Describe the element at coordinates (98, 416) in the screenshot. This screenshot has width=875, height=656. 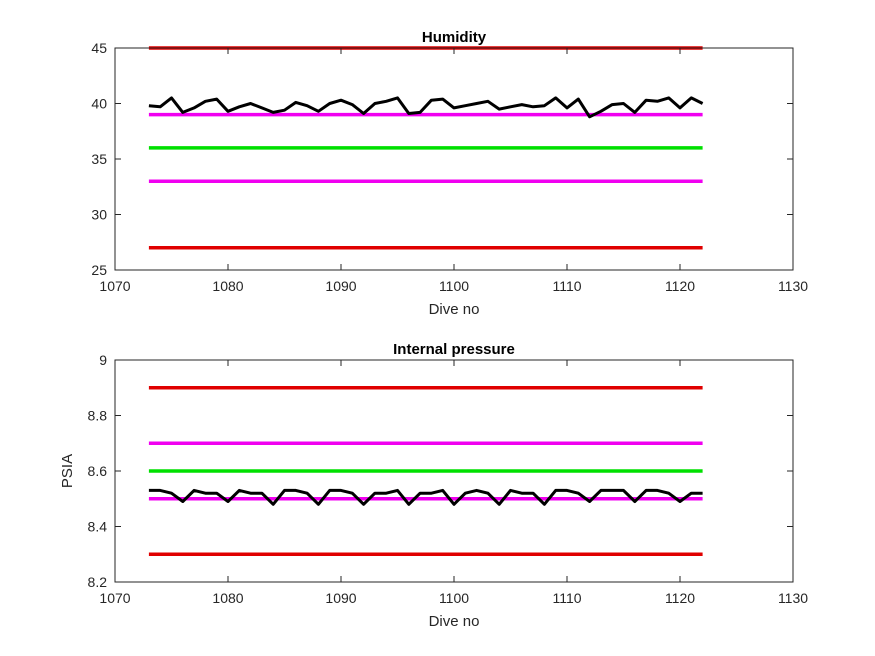
I see `chart-2-ytick-label: 8.8` at that location.